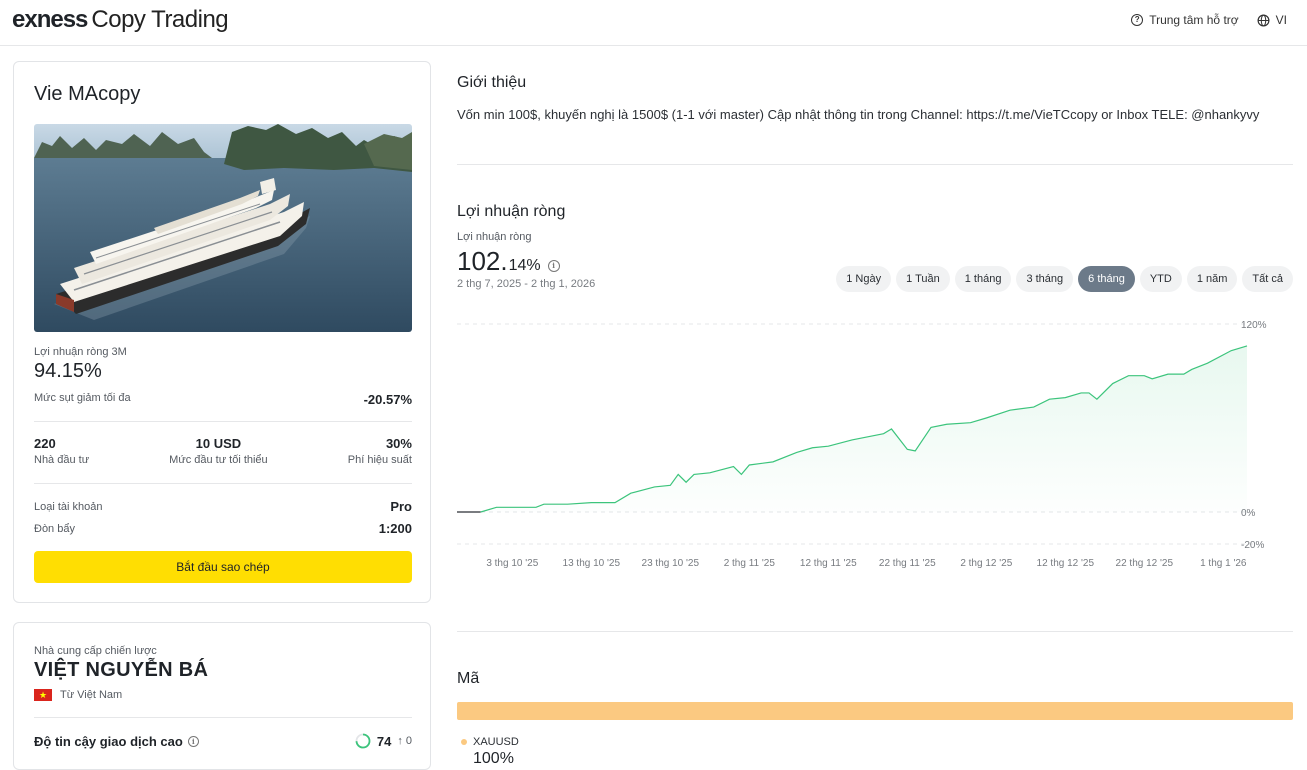 This screenshot has width=1307, height=770. Describe the element at coordinates (526, 284) in the screenshot. I see `net-profit-range: 2 thg 7, 2025 - 2 thg 1, 2026` at that location.